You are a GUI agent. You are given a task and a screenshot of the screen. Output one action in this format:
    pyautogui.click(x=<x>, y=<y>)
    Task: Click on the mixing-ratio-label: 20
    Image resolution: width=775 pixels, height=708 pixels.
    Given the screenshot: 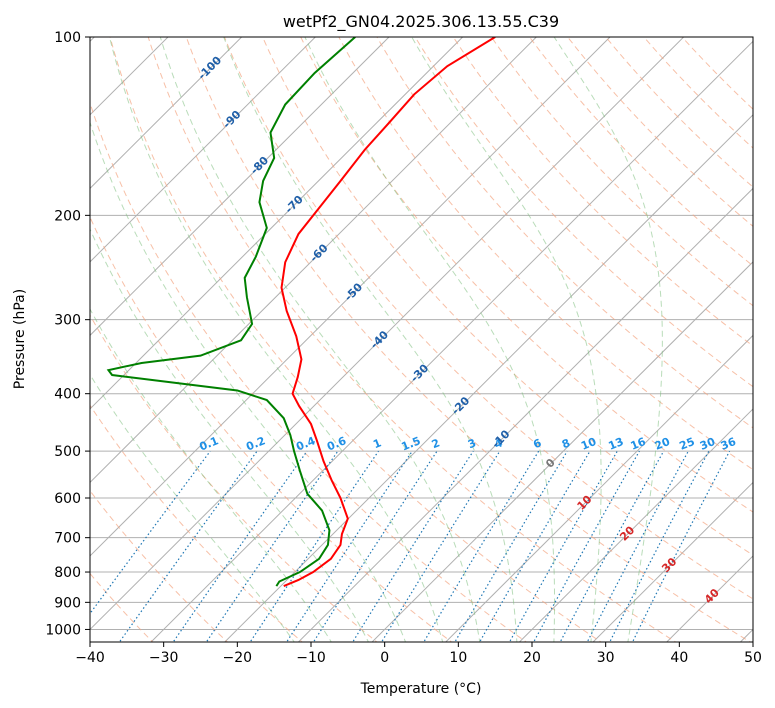 What is the action you would take?
    pyautogui.click(x=662, y=444)
    